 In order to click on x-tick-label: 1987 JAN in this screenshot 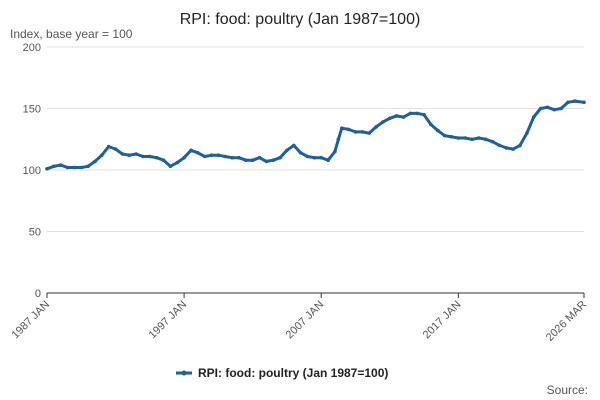, I will do `click(30, 320)`.